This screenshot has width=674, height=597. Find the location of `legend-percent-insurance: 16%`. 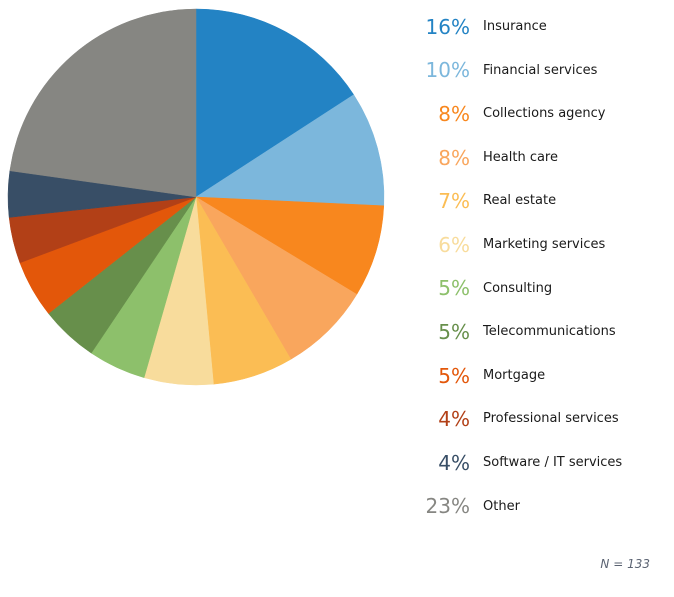

legend-percent-insurance: 16% is located at coordinates (447, 26).